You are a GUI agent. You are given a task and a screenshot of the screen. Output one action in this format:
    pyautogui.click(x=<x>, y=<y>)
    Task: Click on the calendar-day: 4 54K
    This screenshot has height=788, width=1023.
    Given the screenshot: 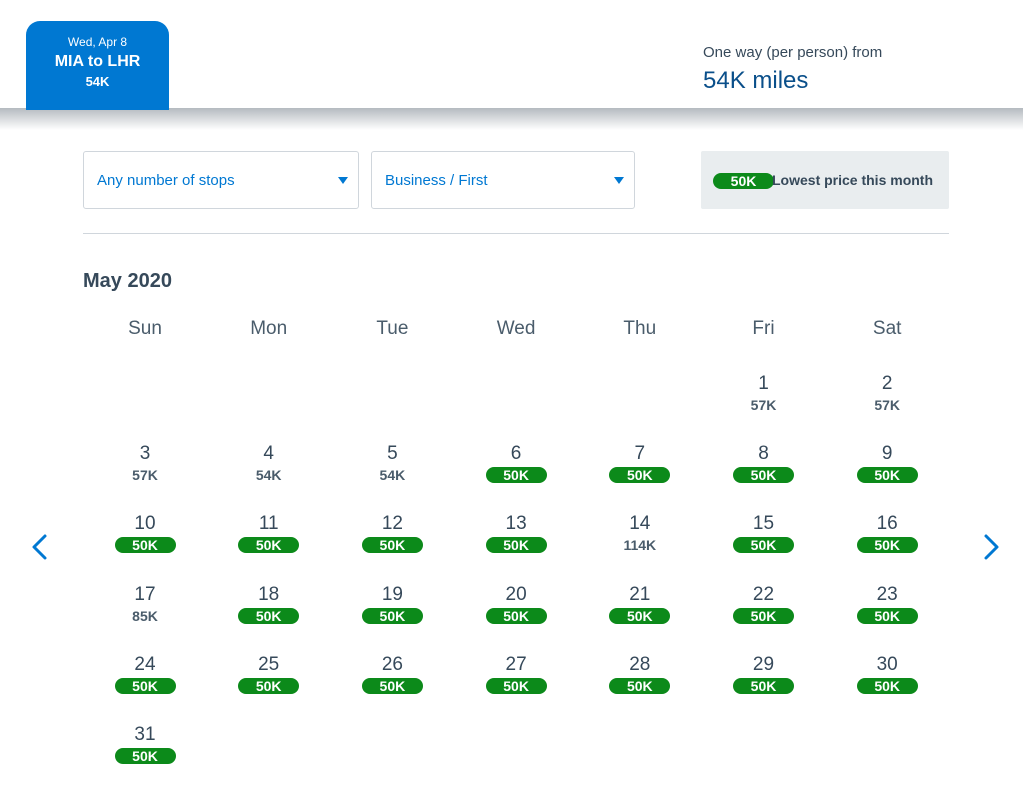 What is the action you would take?
    pyautogui.click(x=269, y=472)
    